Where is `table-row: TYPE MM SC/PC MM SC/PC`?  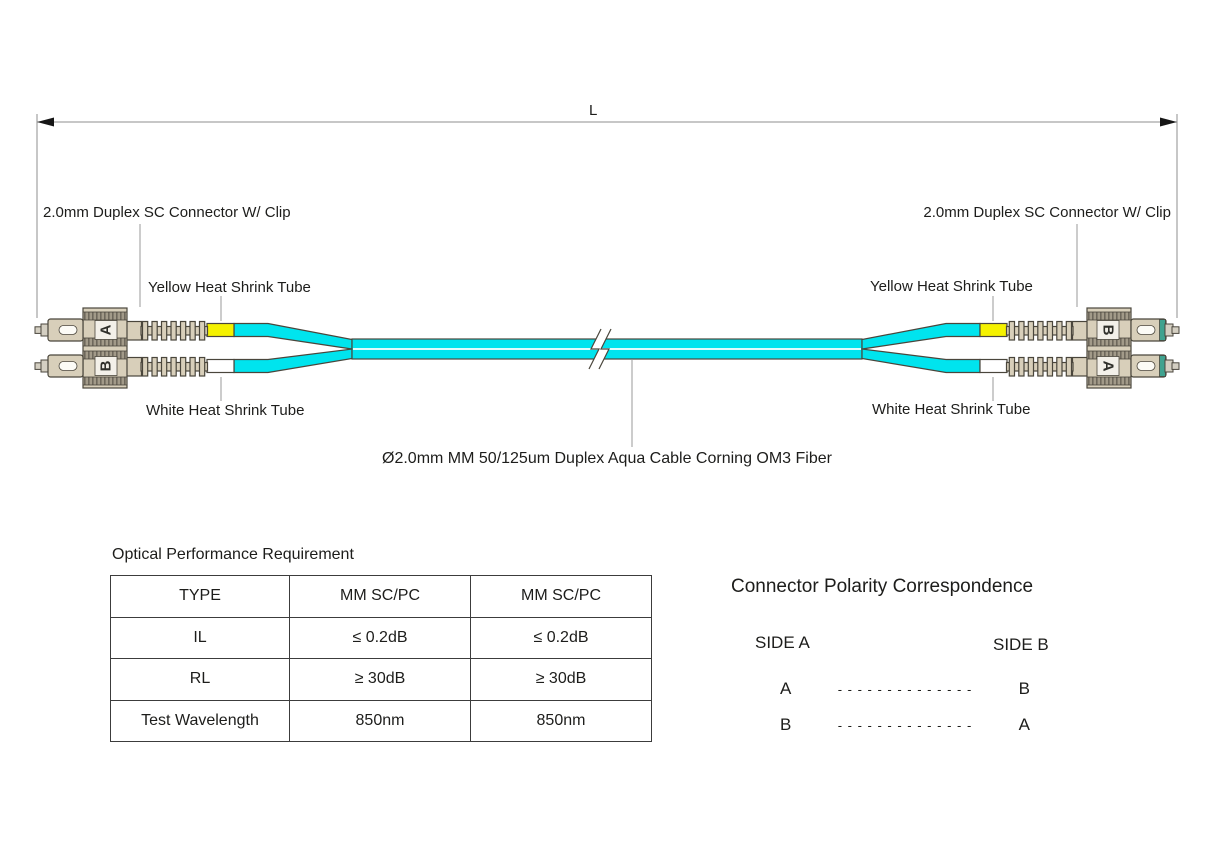 table-row: TYPE MM SC/PC MM SC/PC is located at coordinates (381, 596).